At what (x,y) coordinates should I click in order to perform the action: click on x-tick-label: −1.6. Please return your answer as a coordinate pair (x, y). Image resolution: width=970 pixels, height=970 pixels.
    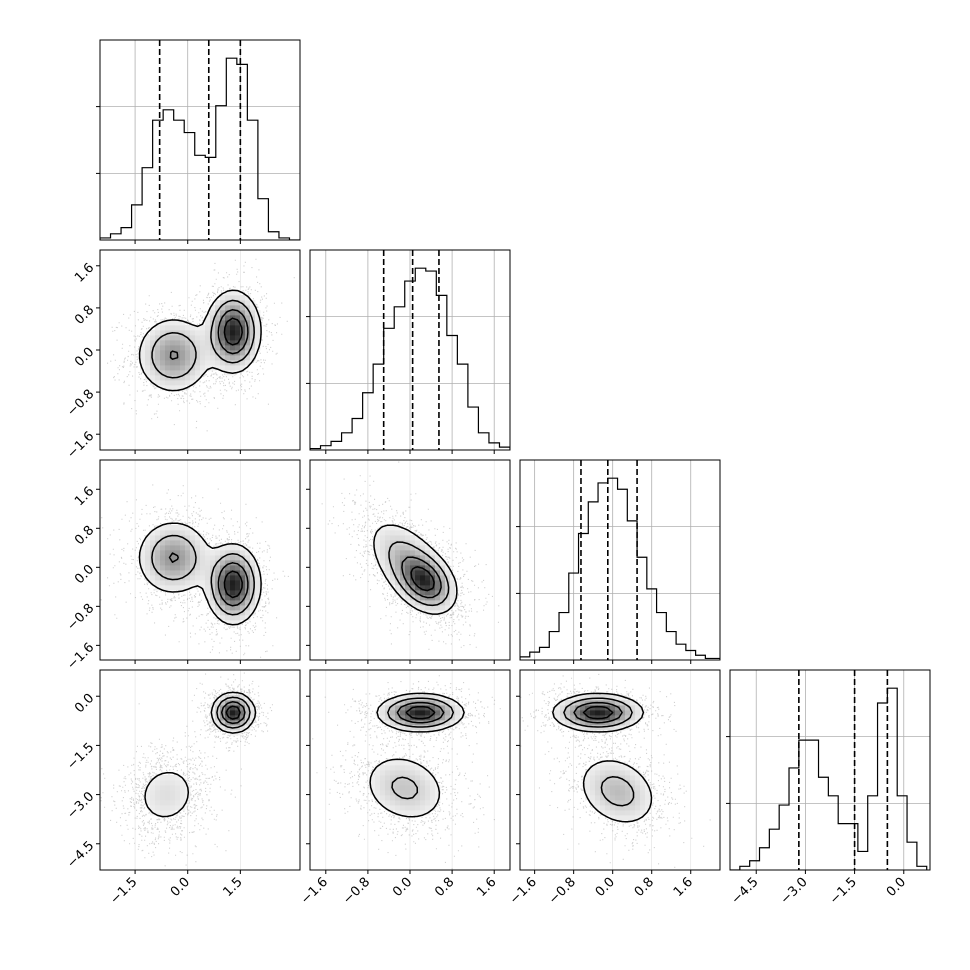
    Looking at the image, I should click on (523, 891).